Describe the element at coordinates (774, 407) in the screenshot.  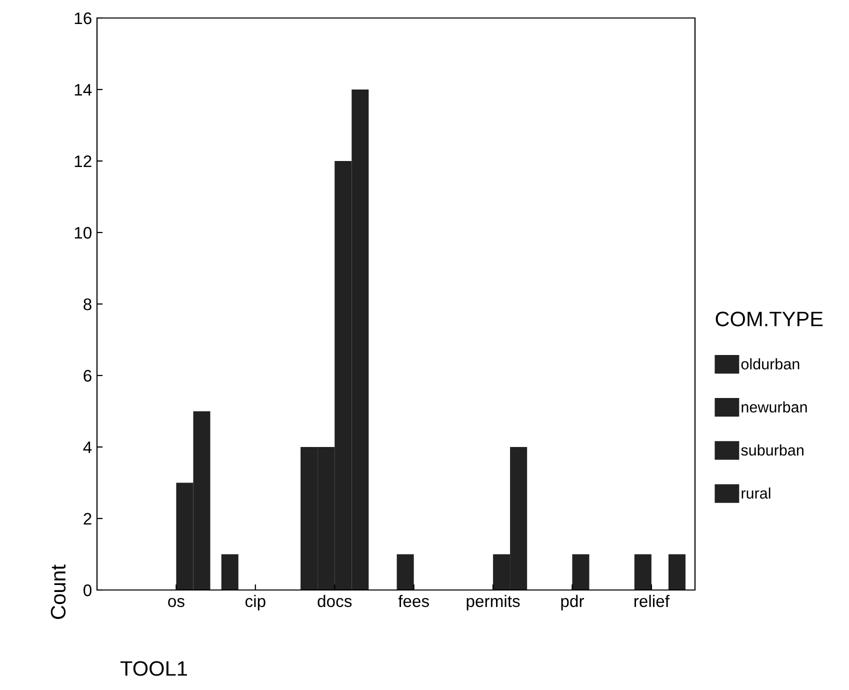
I see `legend-label: newurban` at that location.